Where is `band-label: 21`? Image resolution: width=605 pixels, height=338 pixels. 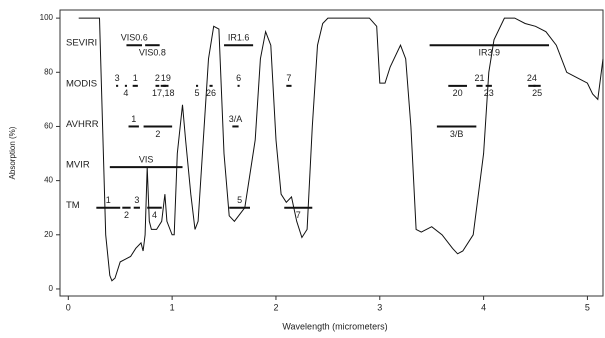 band-label: 21 is located at coordinates (479, 78).